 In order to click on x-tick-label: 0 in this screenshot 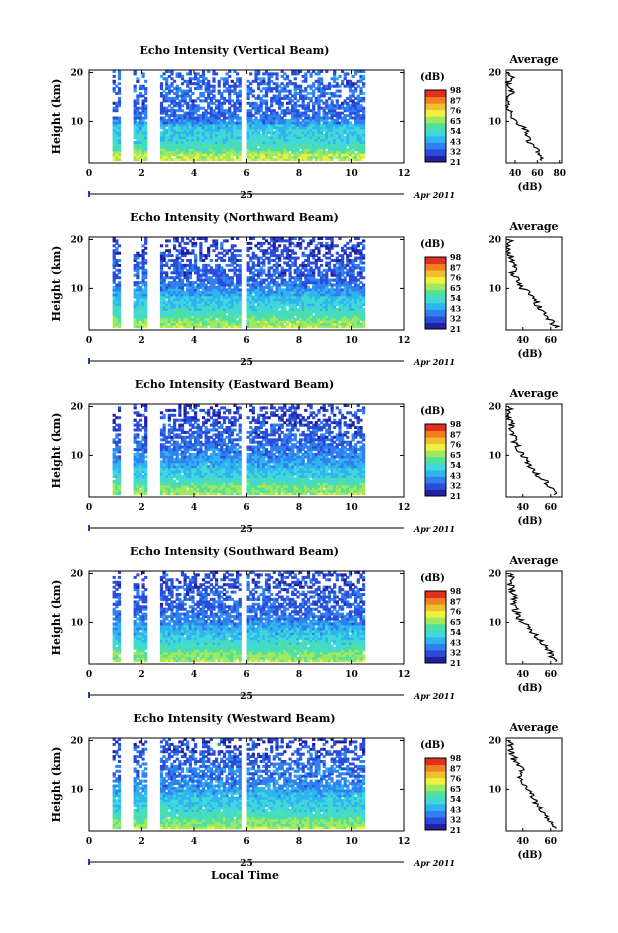, I will do `click(89, 174)`.